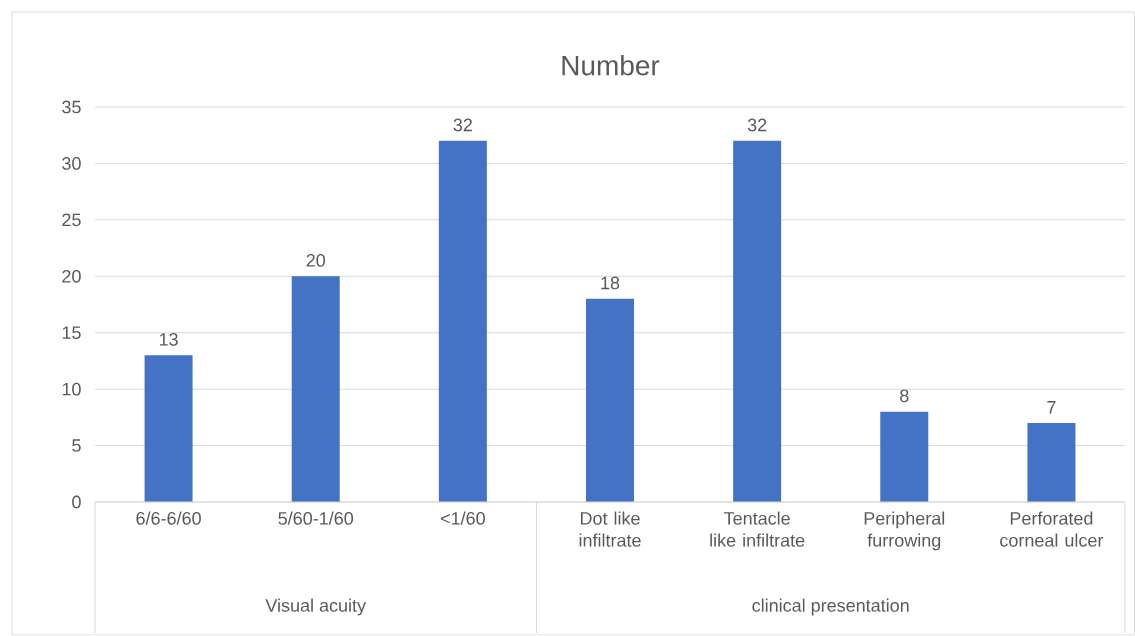 This screenshot has height=636, width=1135. What do you see at coordinates (316, 518) in the screenshot?
I see `x-tick-label: 5/60-1/60` at bounding box center [316, 518].